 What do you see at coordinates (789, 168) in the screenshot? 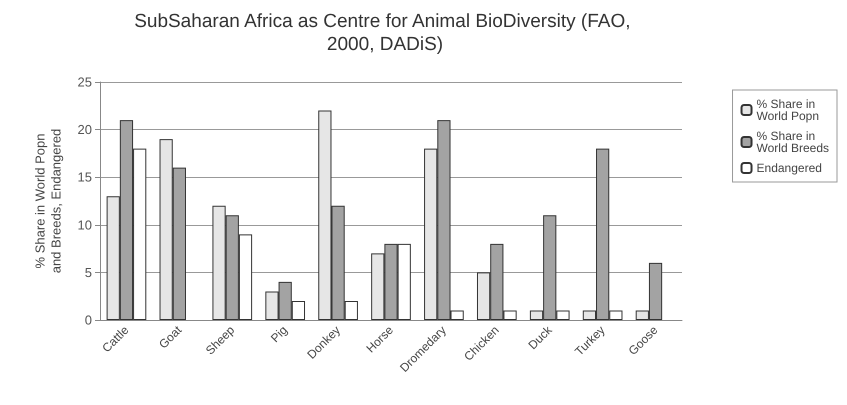
I see `legend-label: Endangered` at bounding box center [789, 168].